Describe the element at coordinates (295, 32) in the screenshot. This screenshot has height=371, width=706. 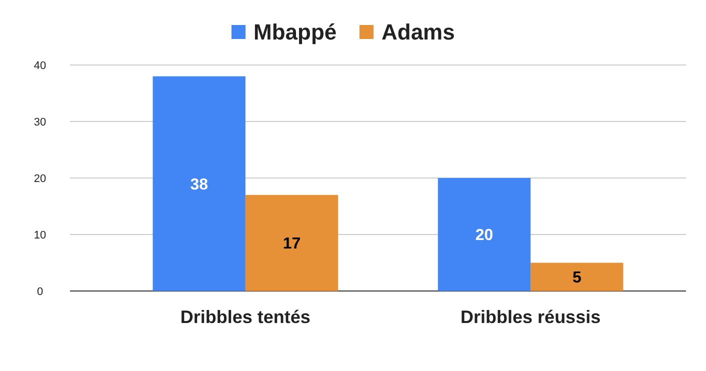
I see `legend-label: Mbappé` at that location.